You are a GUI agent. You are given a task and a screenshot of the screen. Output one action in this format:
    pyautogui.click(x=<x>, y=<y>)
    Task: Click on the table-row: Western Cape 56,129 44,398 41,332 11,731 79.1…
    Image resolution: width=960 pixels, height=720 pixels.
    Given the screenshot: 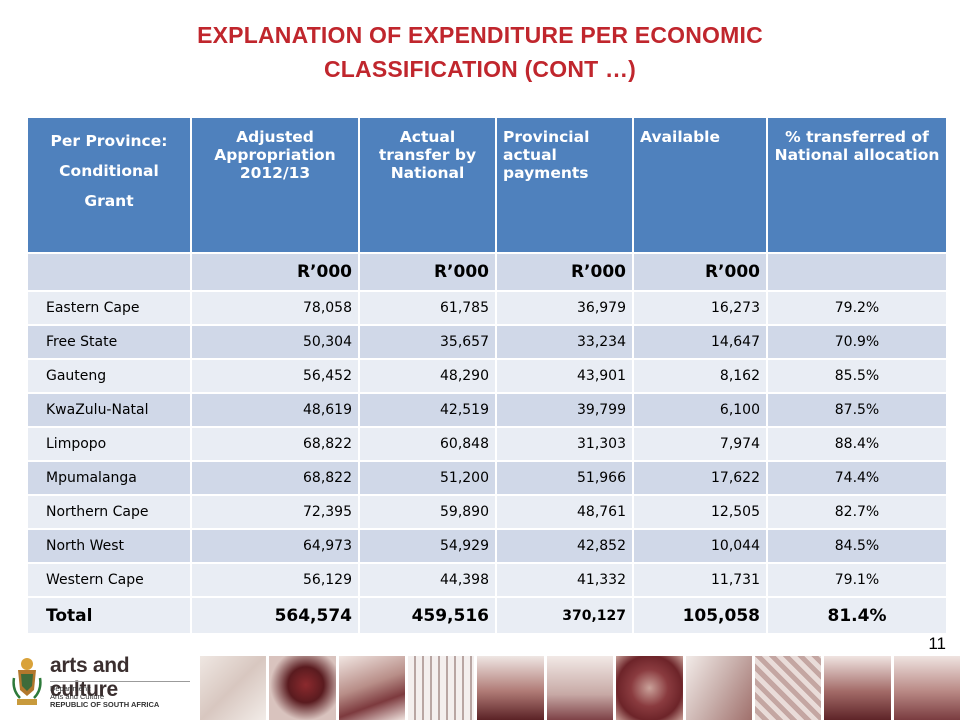 What is the action you would take?
    pyautogui.click(x=487, y=579)
    